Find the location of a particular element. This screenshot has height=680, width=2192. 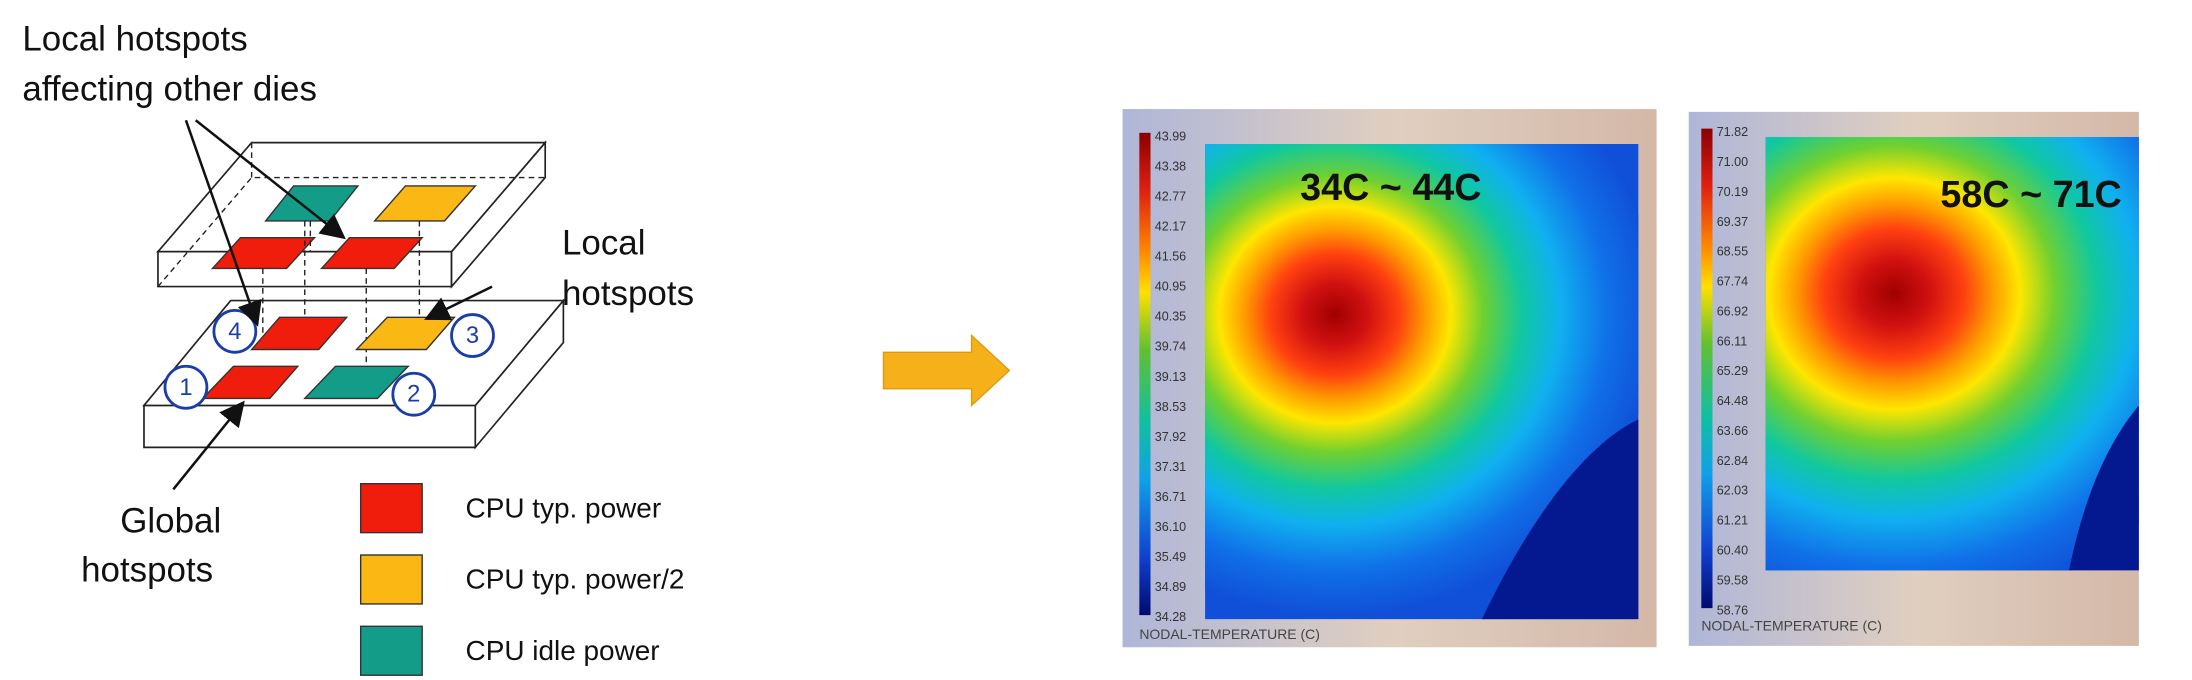

die-number: 2 is located at coordinates (413, 394).